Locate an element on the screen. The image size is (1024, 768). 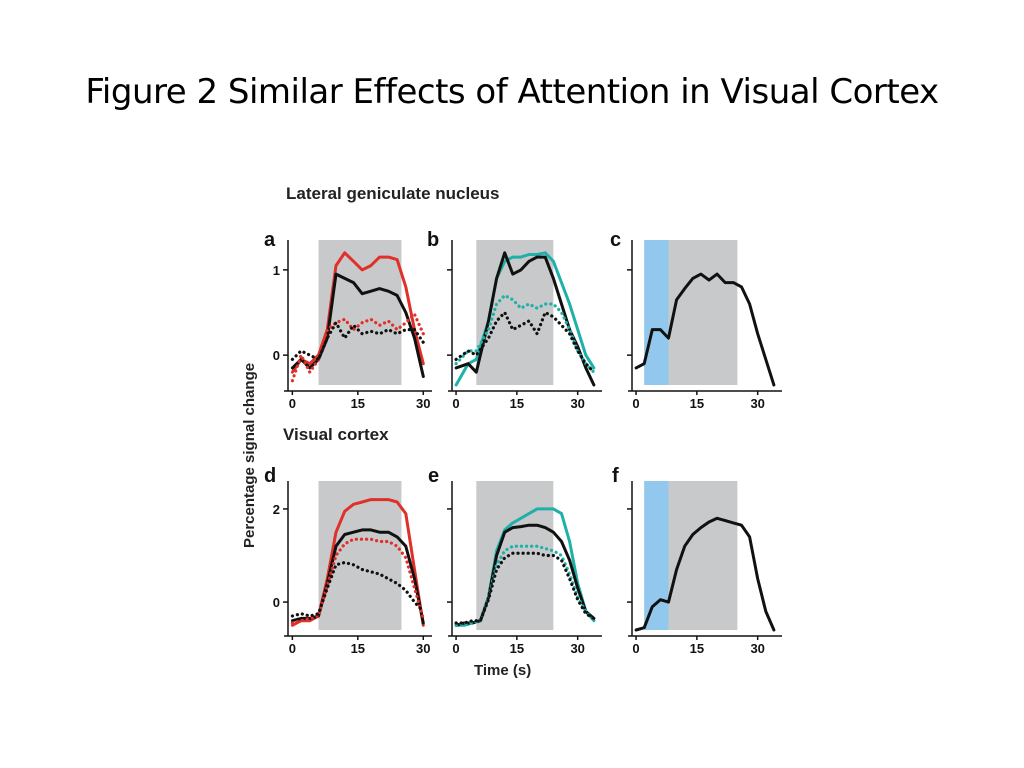
panel-f: 0 15 30 f is located at coordinates (697, 560).